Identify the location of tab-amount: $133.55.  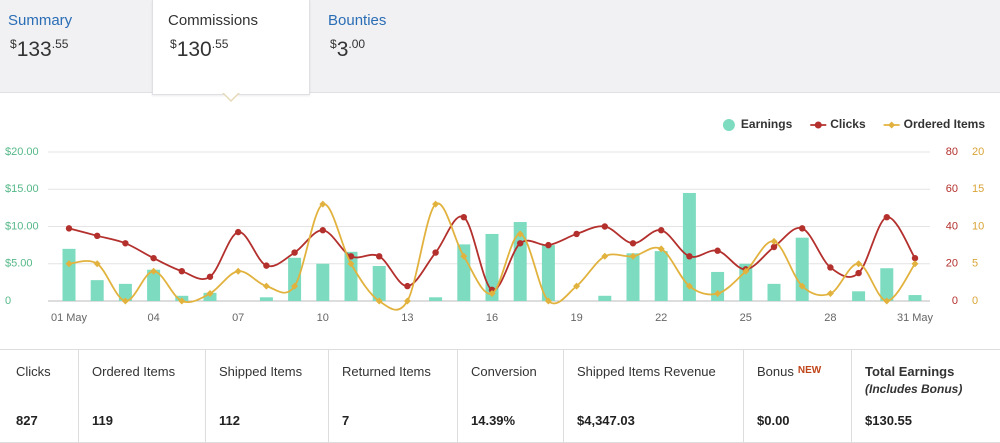
(79, 49).